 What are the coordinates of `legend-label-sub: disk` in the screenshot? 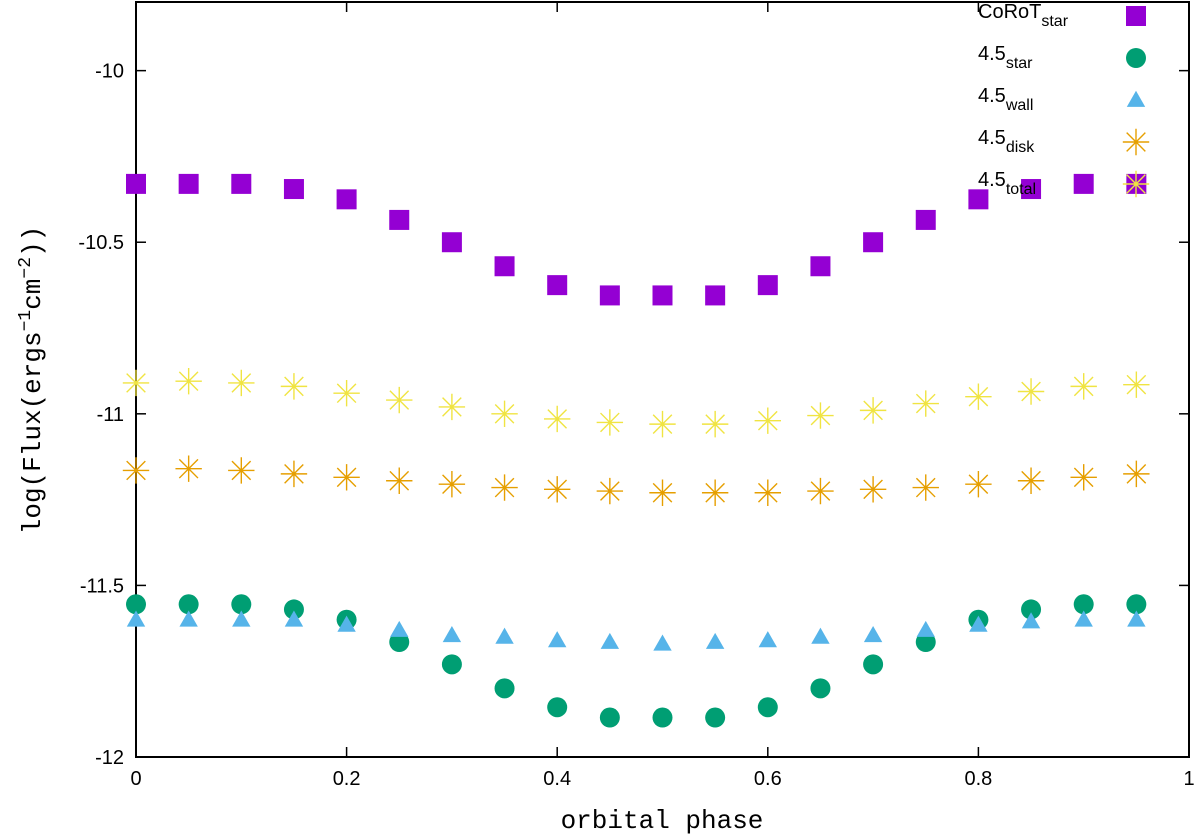 It's located at (1020, 147).